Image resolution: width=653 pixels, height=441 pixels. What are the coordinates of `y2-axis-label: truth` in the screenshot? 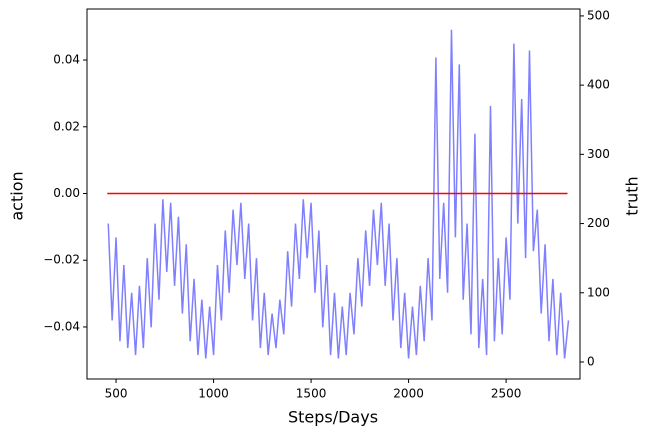 It's located at (632, 195).